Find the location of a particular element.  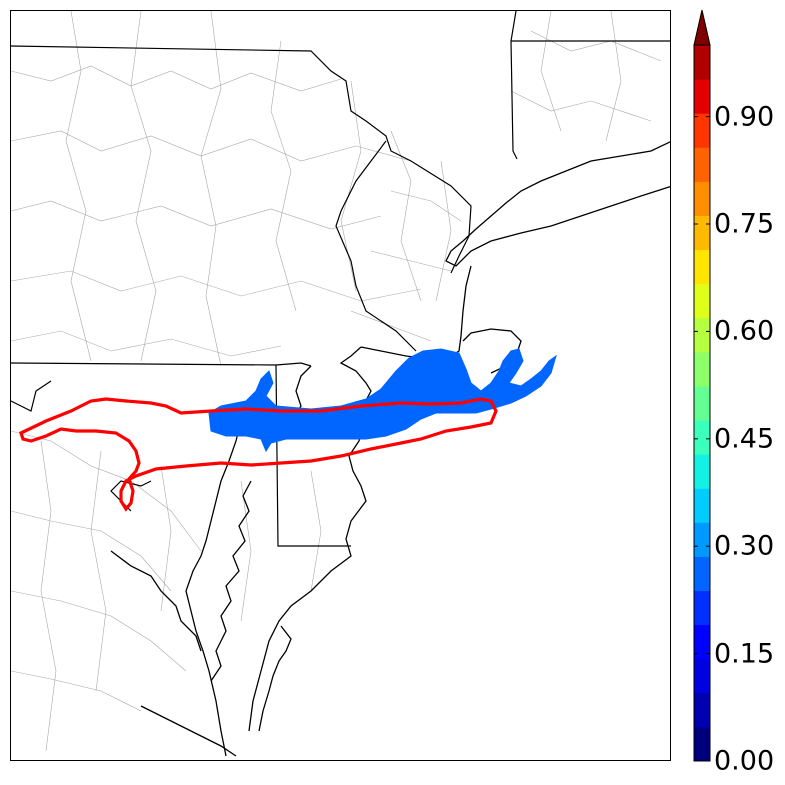

colorbar-tick-label: 0.75 is located at coordinates (744, 224).